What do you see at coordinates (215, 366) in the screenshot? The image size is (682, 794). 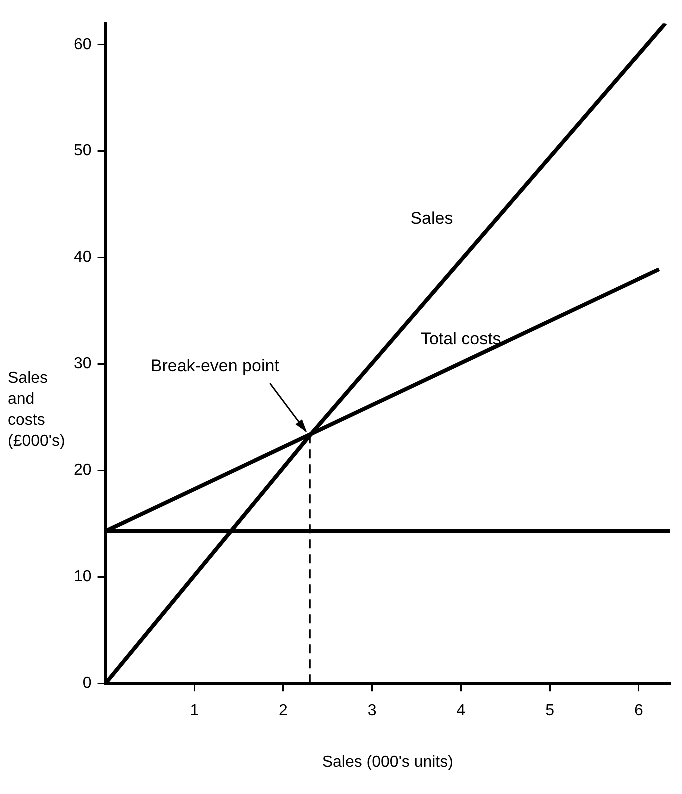 I see `annotation: Break-even point` at bounding box center [215, 366].